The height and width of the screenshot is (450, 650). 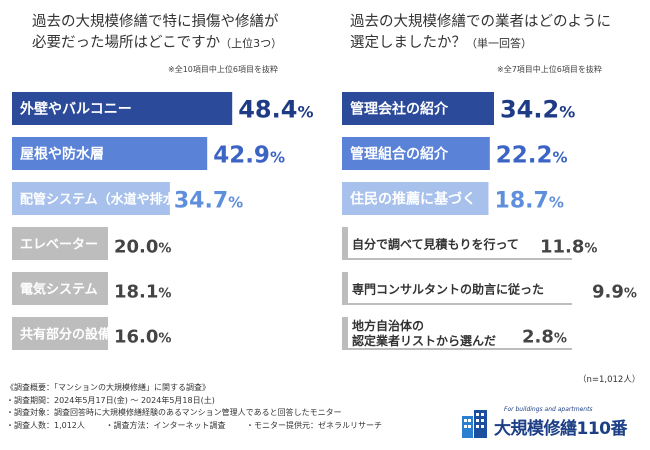 What do you see at coordinates (435, 244) in the screenshot?
I see `category-label: 自分で調べて見積もりを行って` at bounding box center [435, 244].